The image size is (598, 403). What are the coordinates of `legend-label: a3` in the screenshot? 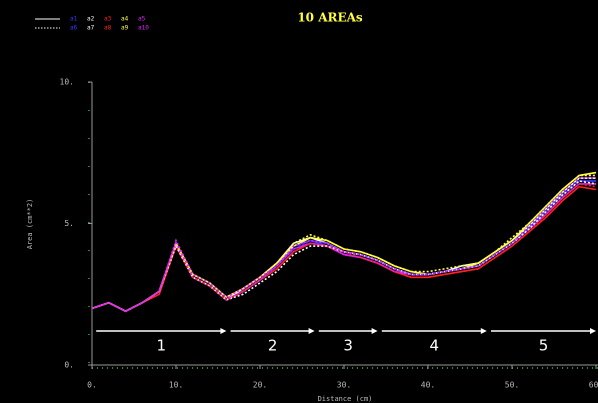 It's located at (108, 19).